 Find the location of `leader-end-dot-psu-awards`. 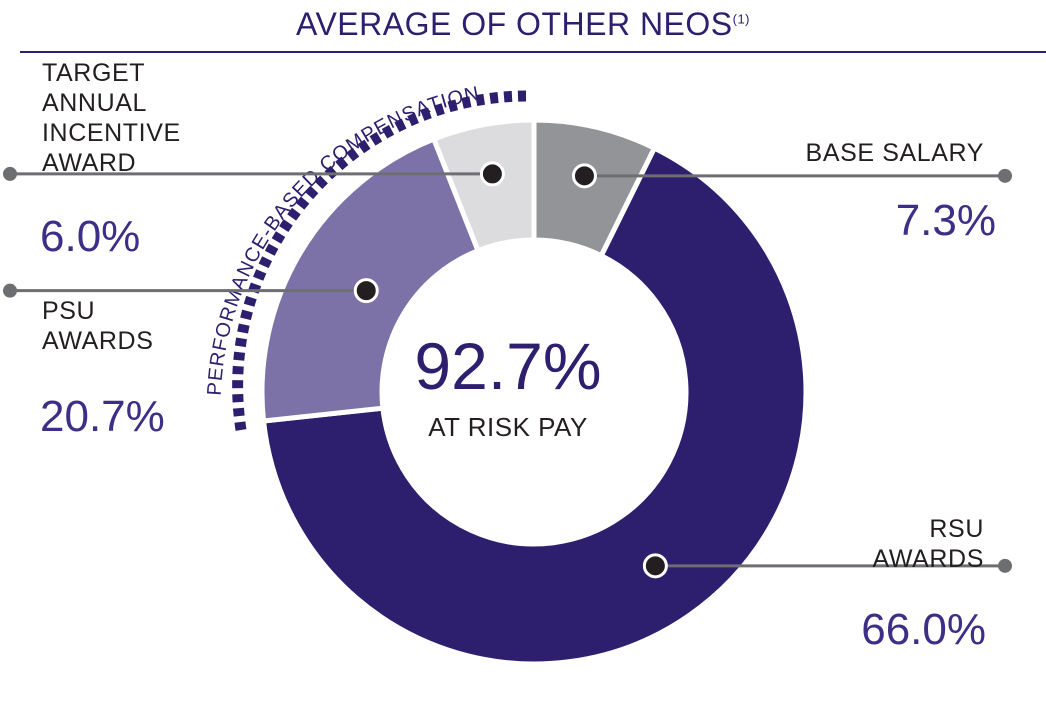

leader-end-dot-psu-awards is located at coordinates (10, 290).